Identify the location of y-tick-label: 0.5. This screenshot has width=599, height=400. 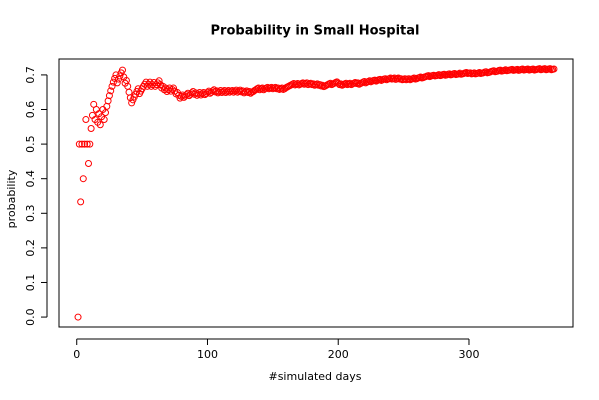
(30, 144).